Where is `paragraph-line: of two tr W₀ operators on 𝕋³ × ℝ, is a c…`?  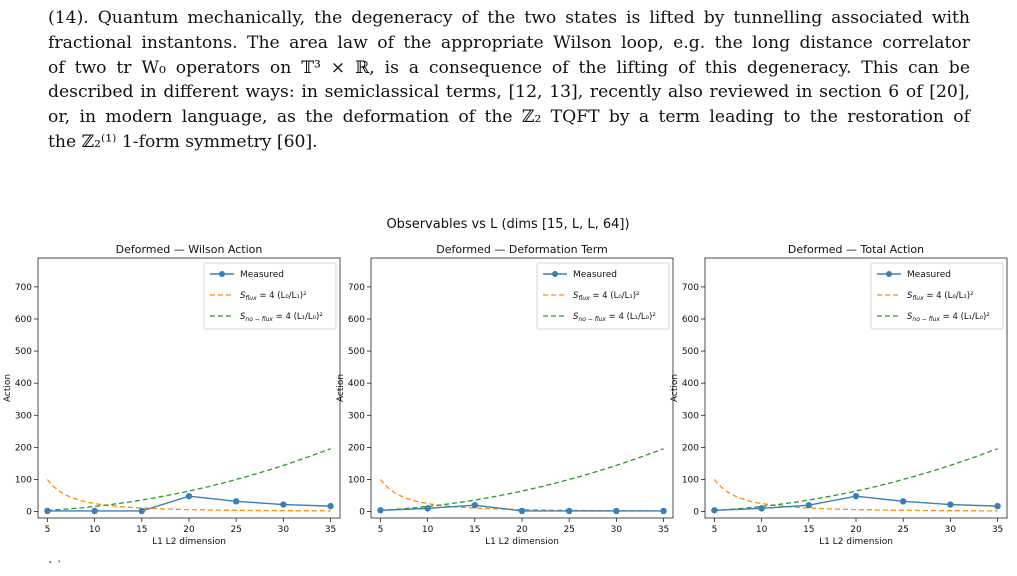
paragraph-line: of two tr W₀ operators on 𝕋³ × ℝ, is a c… is located at coordinates (509, 67).